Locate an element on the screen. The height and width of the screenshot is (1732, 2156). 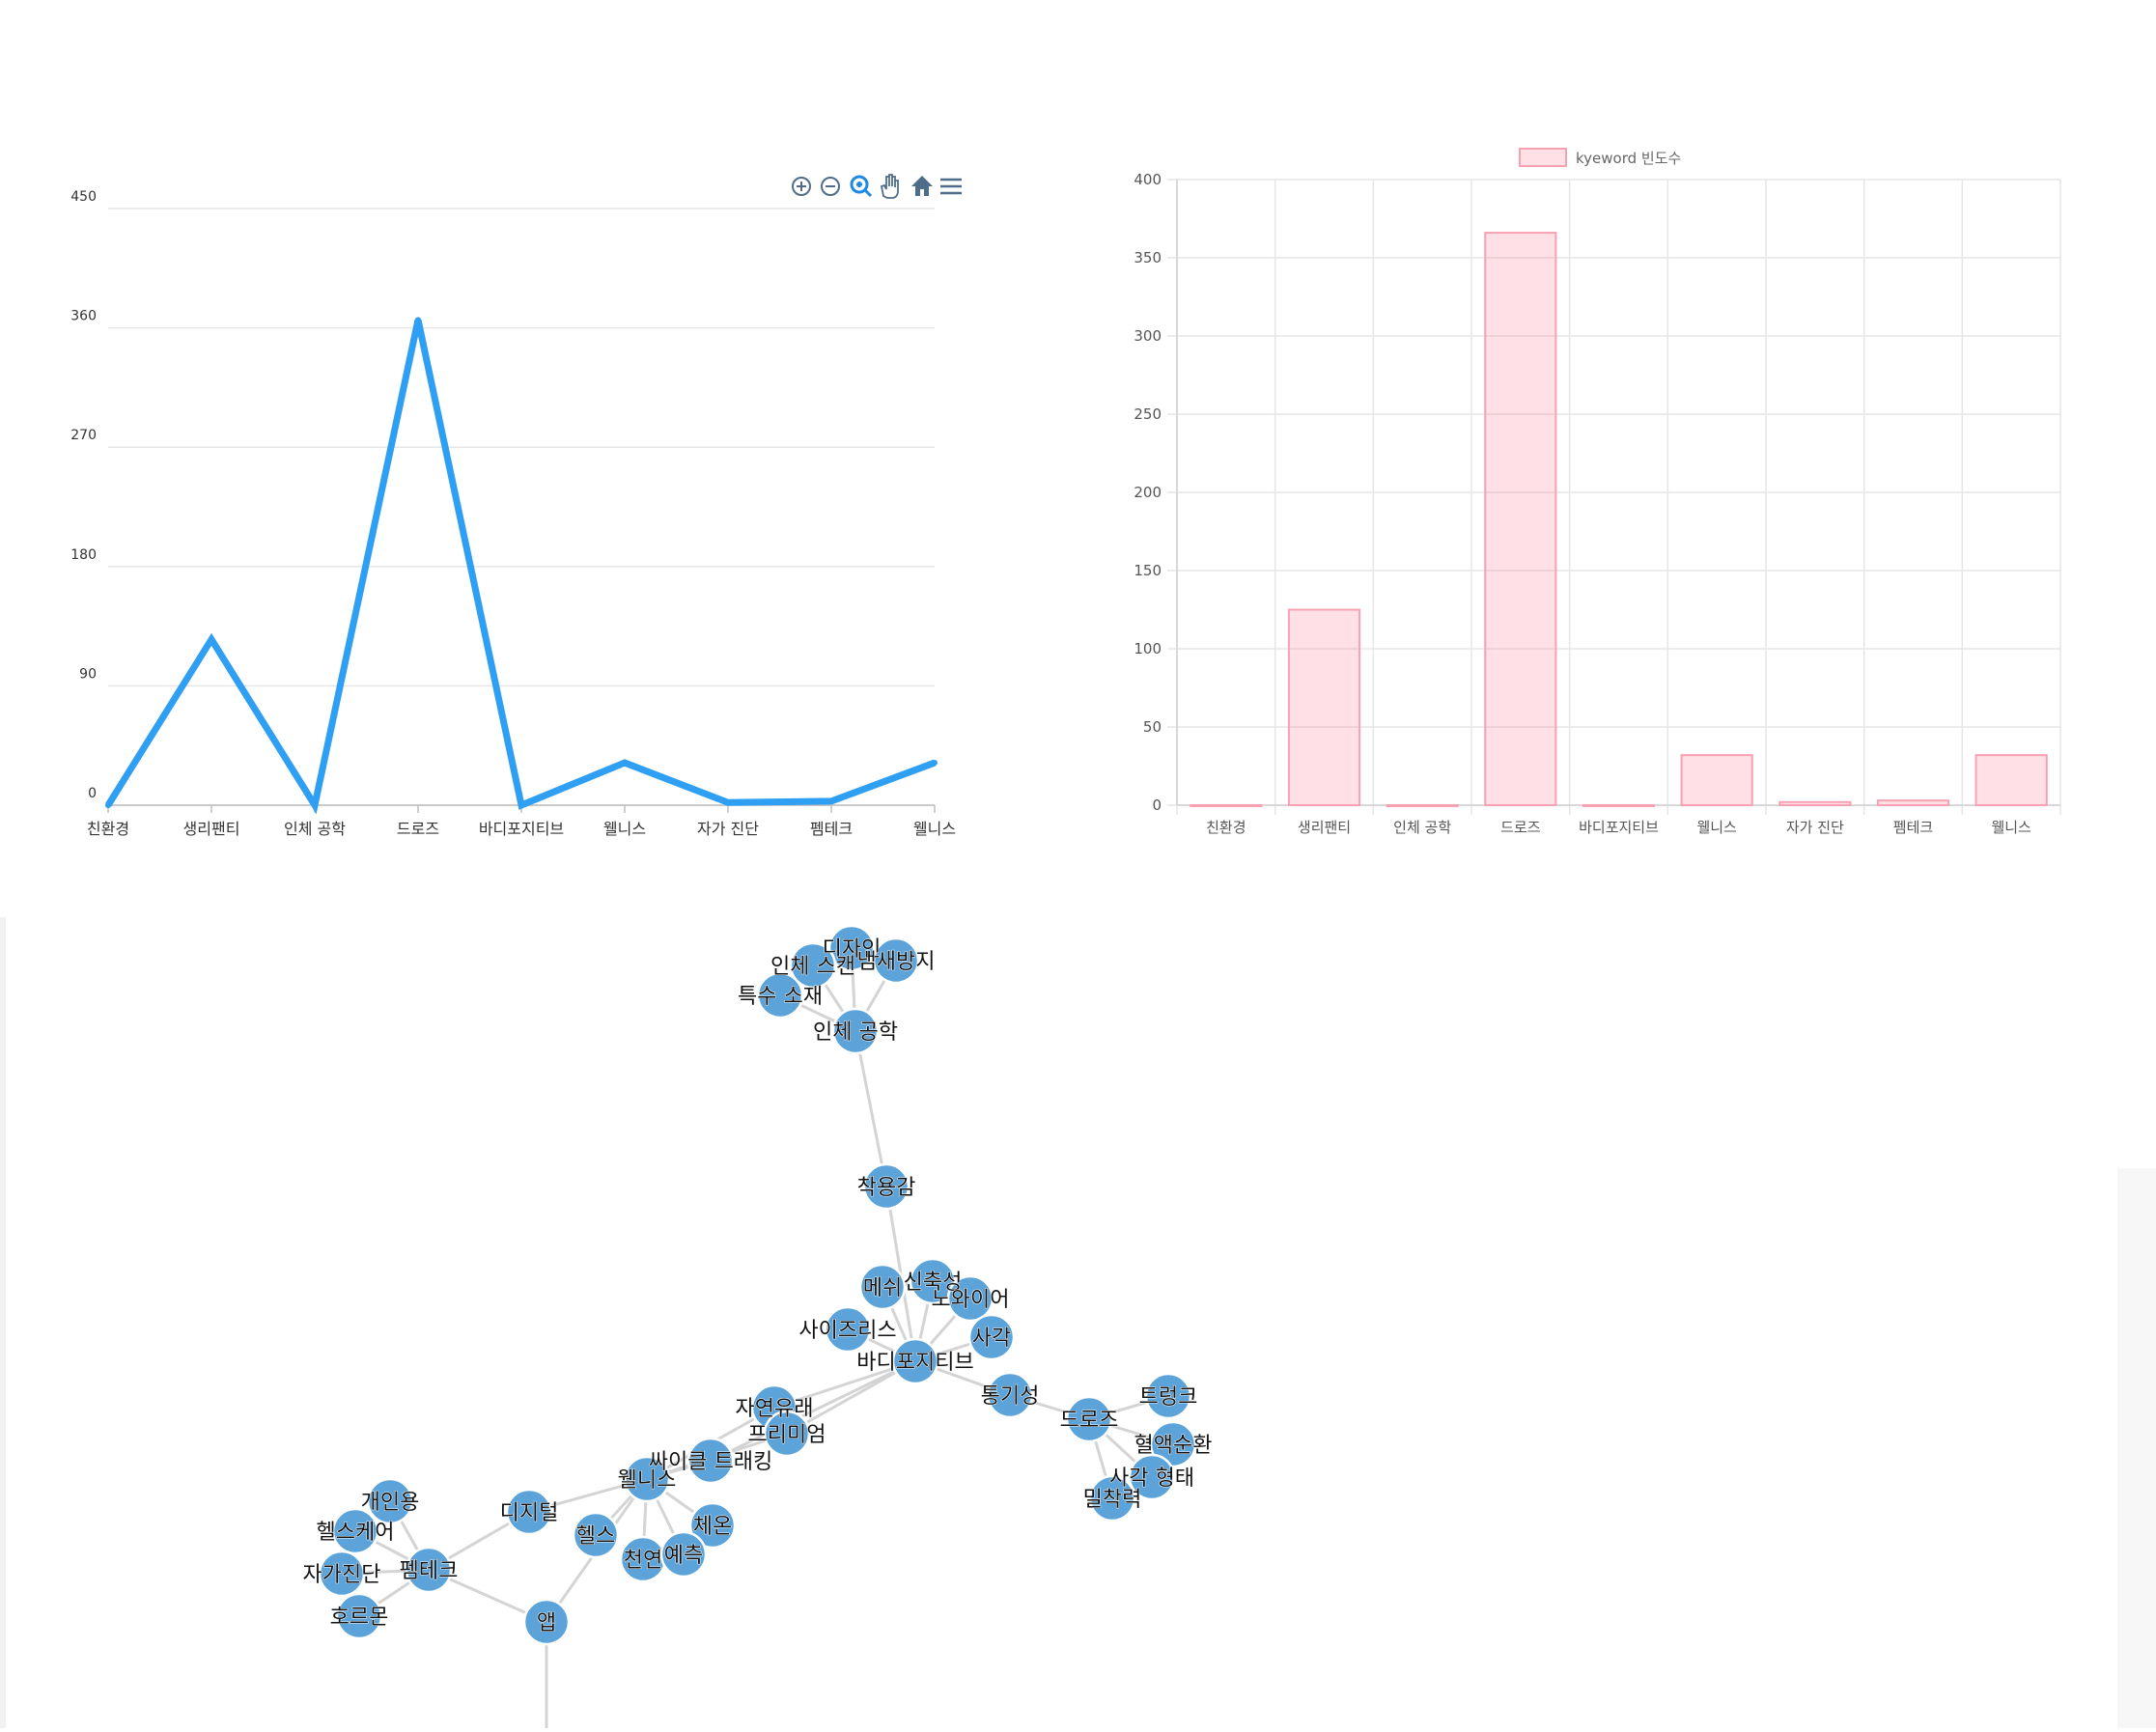
x-tick-label: 친환경 is located at coordinates (108, 829).